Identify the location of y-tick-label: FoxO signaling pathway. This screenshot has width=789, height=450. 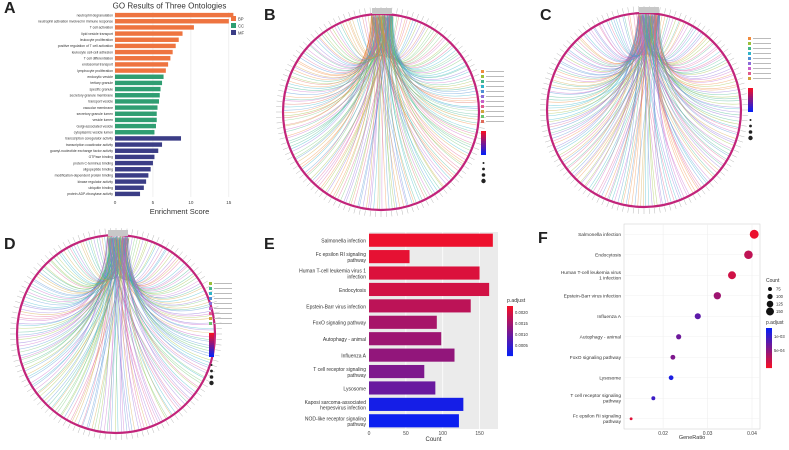
(596, 358).